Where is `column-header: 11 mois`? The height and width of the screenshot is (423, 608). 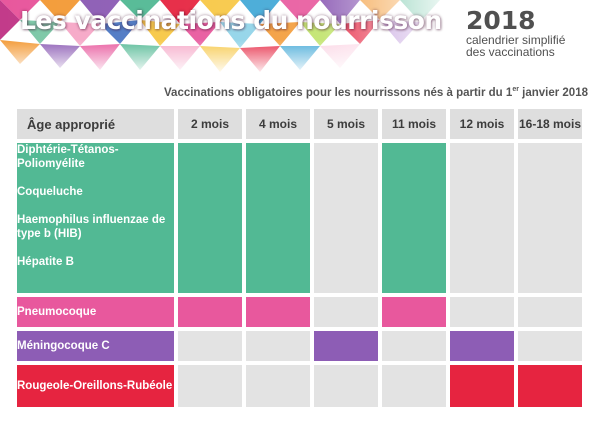
column-header: 11 mois is located at coordinates (414, 124).